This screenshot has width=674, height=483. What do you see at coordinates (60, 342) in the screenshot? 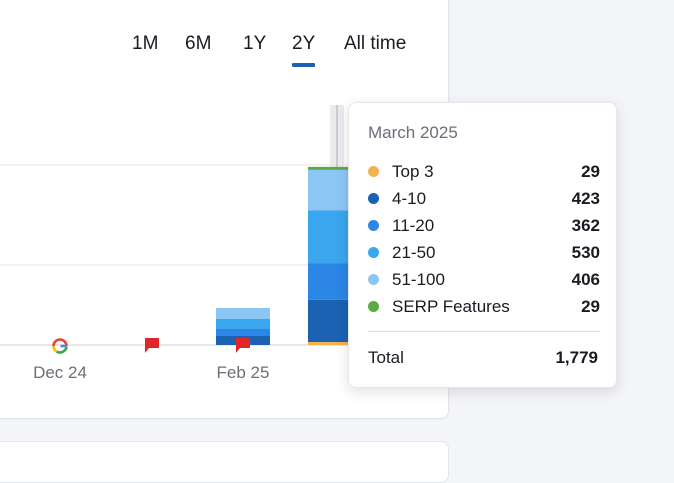
I see `google-g-red` at bounding box center [60, 342].